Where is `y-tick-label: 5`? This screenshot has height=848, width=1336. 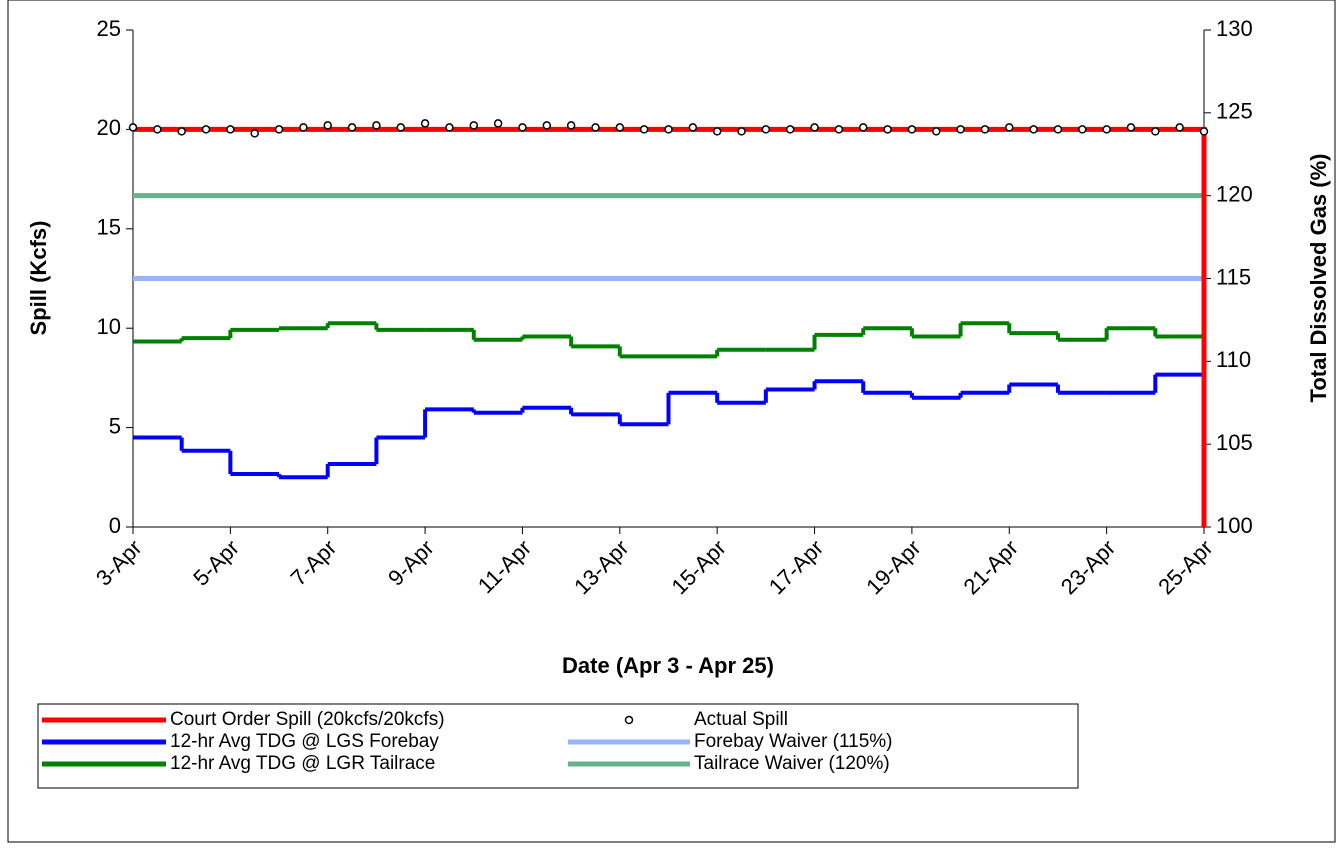 y-tick-label: 5 is located at coordinates (115, 425).